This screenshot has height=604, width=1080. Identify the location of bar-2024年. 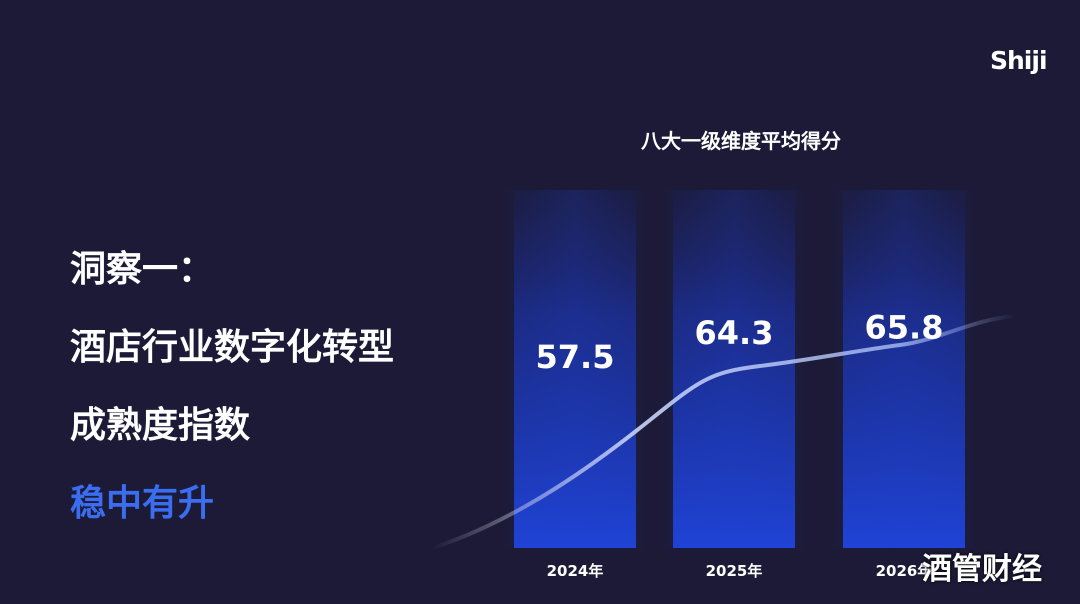
(575, 369).